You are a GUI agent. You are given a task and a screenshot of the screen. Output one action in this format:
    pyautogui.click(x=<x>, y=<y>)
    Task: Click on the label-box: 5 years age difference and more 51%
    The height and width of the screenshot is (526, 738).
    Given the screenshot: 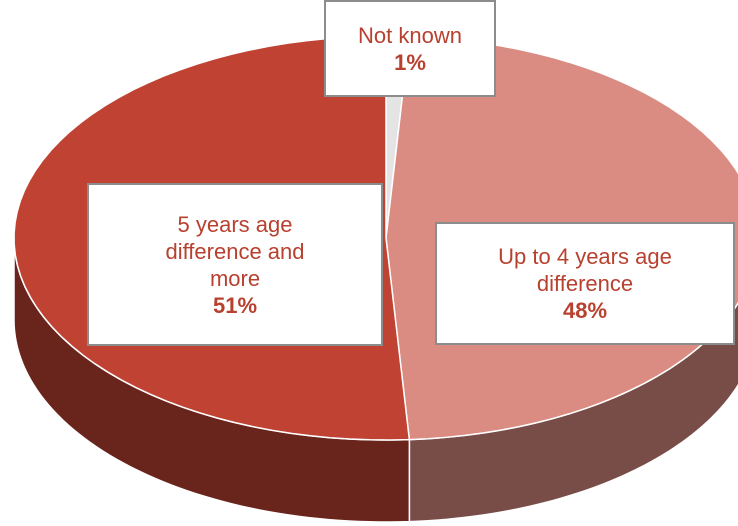 What is the action you would take?
    pyautogui.click(x=235, y=264)
    